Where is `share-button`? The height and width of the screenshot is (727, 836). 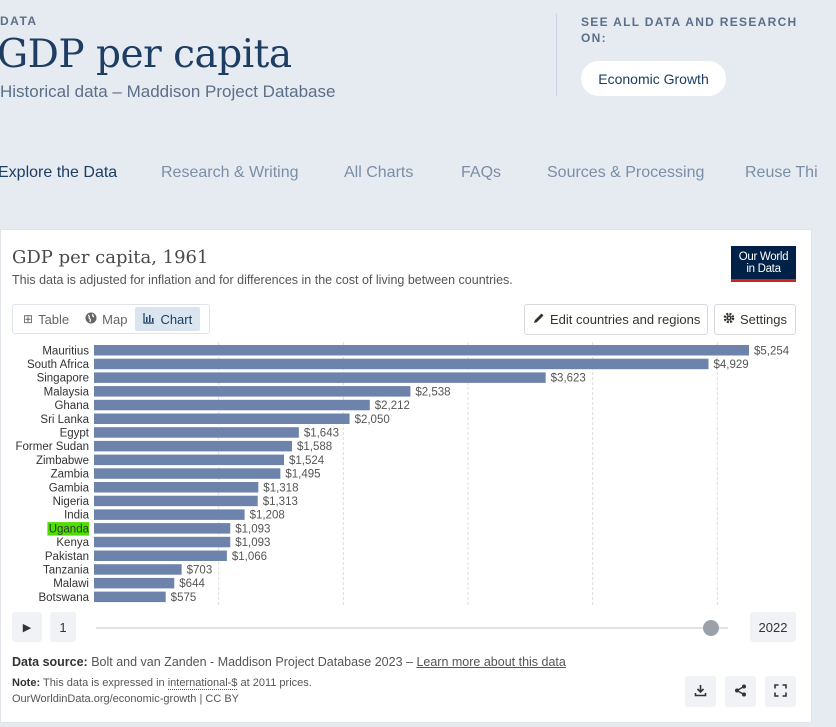
share-button is located at coordinates (740, 691).